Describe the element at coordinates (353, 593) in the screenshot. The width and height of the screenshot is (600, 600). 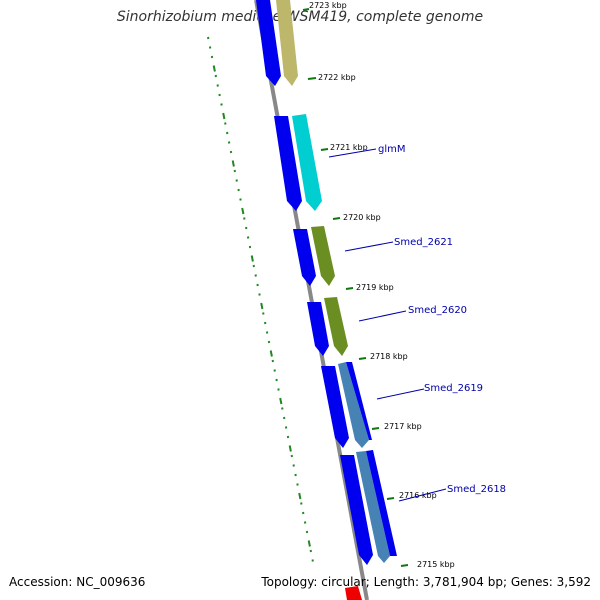
I see `feature-arrow-red` at that location.